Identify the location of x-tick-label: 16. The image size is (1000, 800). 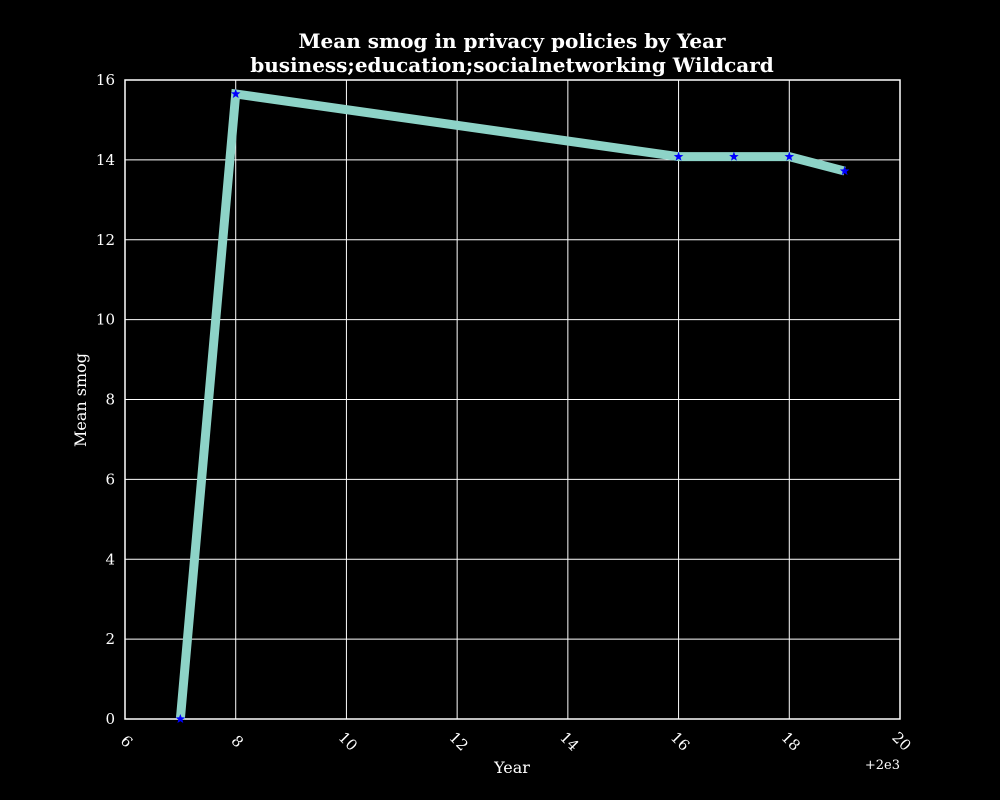
(680, 741).